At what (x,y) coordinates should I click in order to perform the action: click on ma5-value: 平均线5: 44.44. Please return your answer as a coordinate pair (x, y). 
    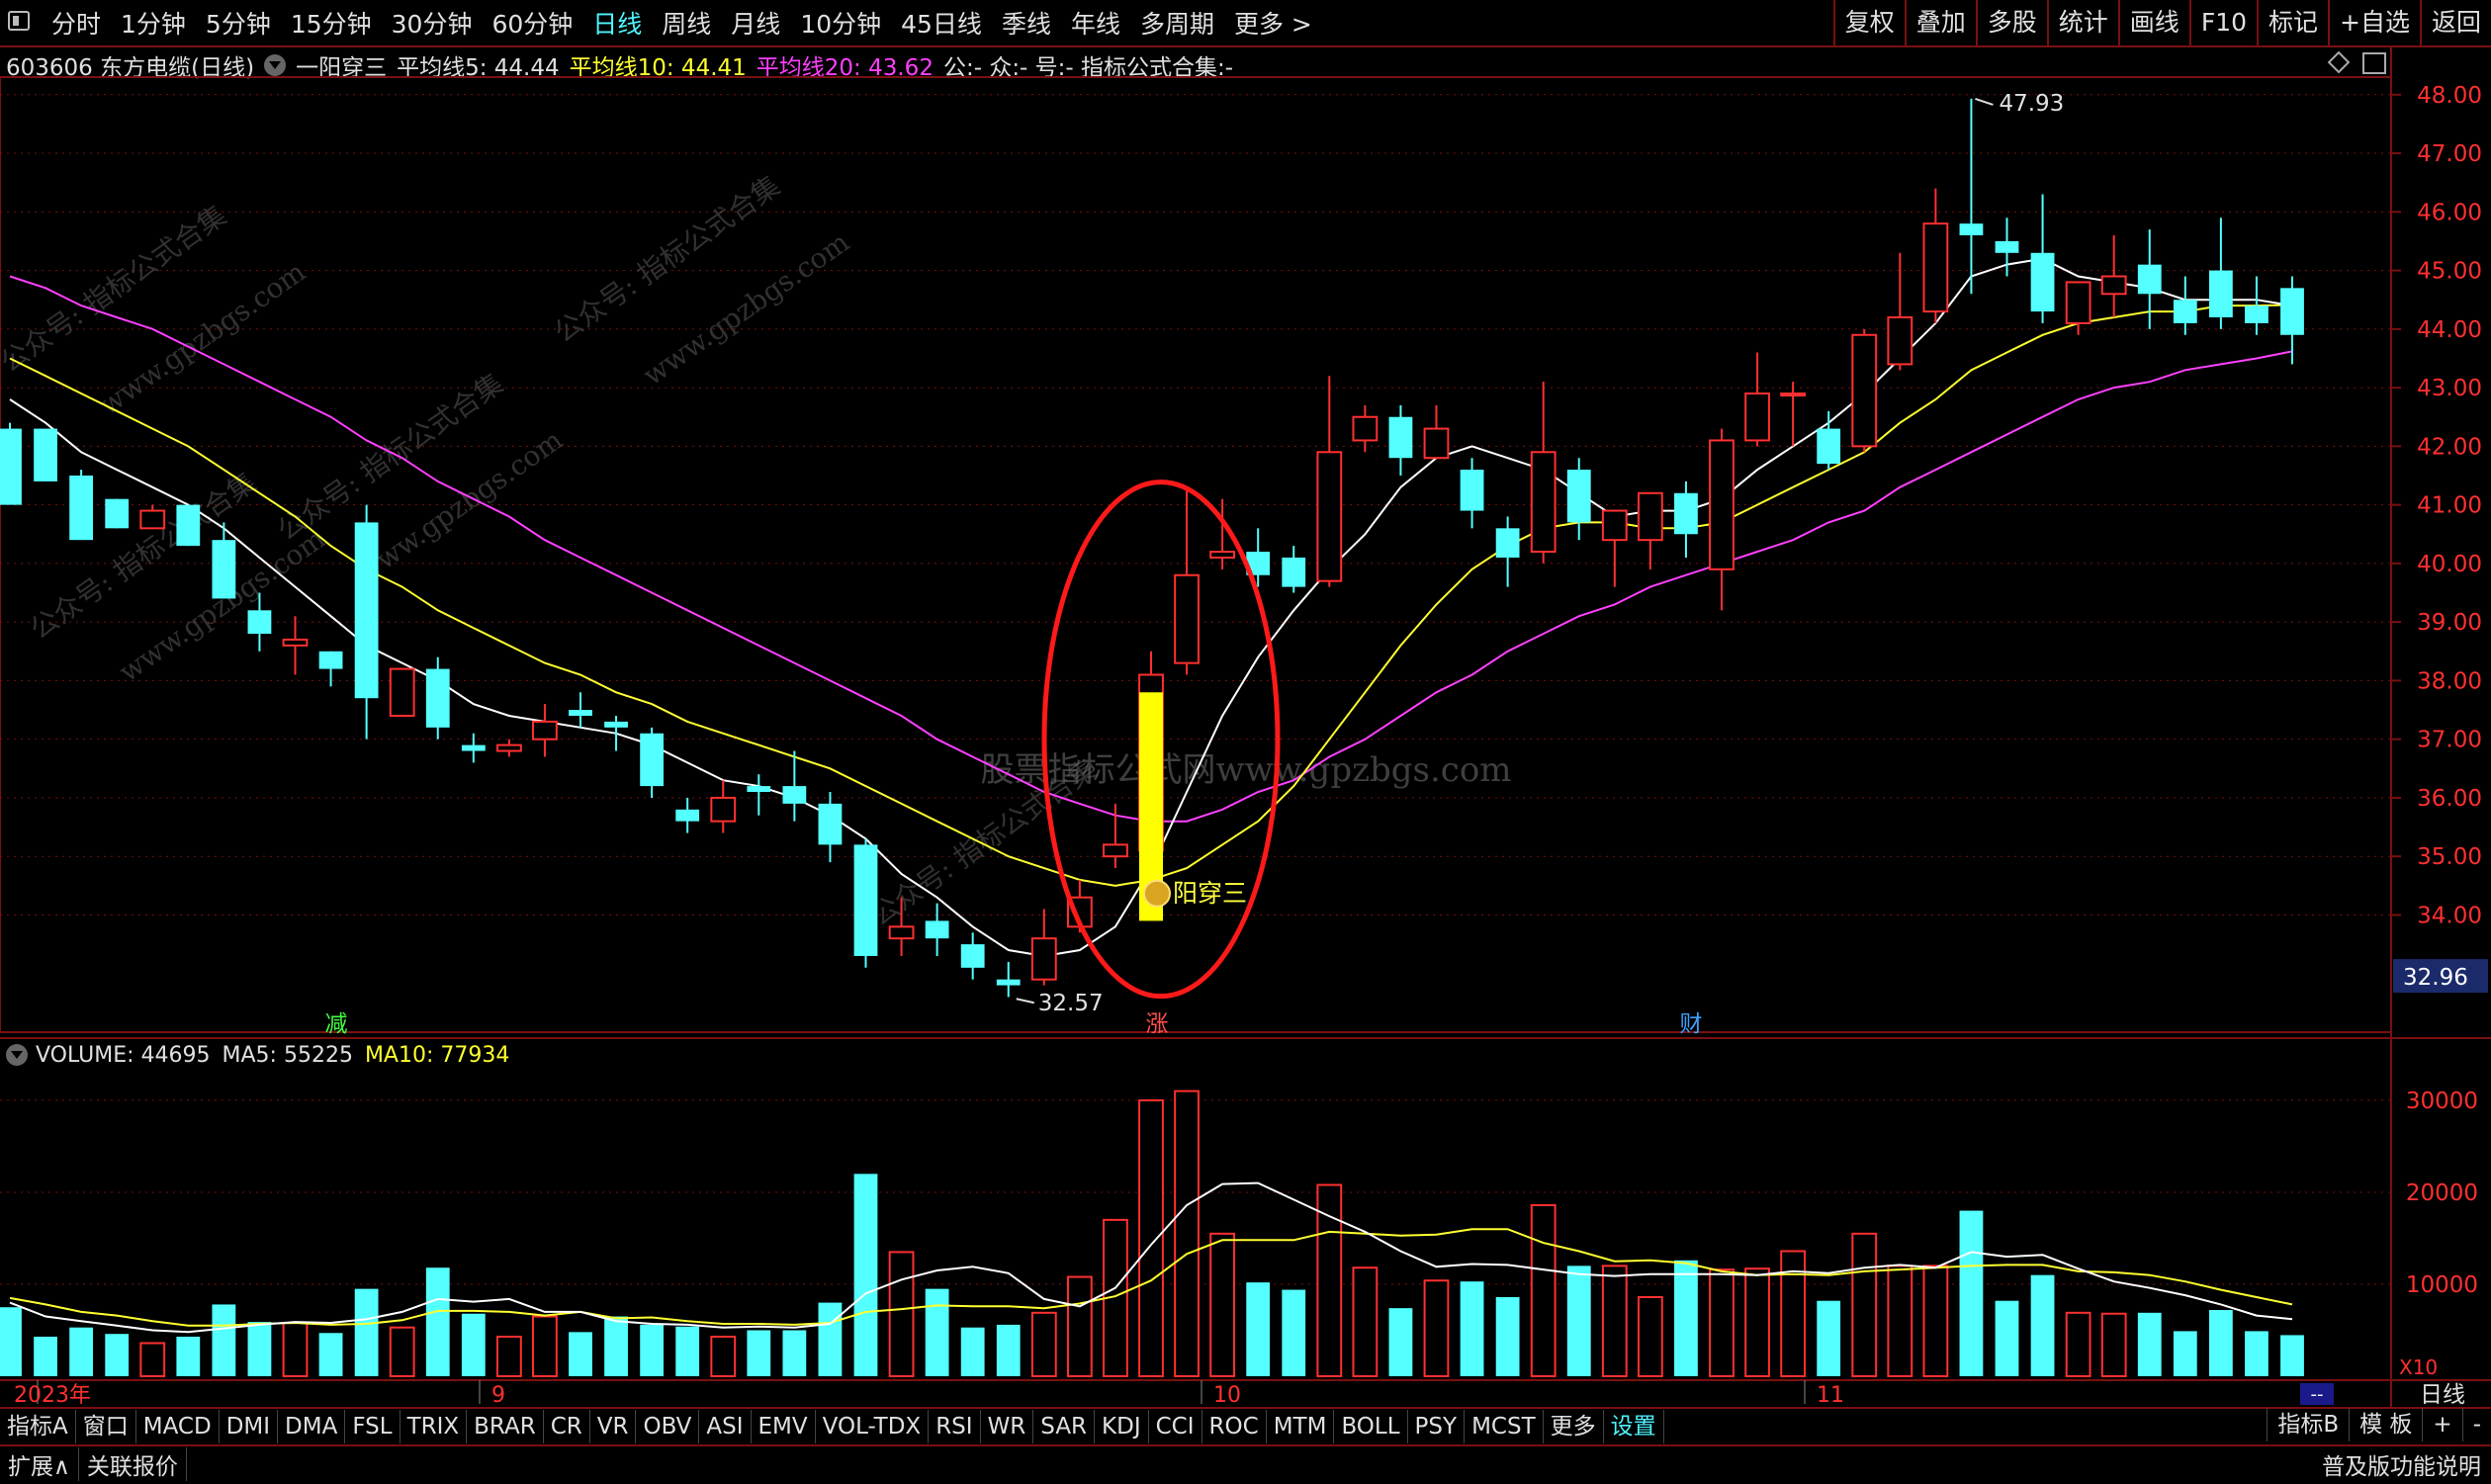
    Looking at the image, I should click on (478, 68).